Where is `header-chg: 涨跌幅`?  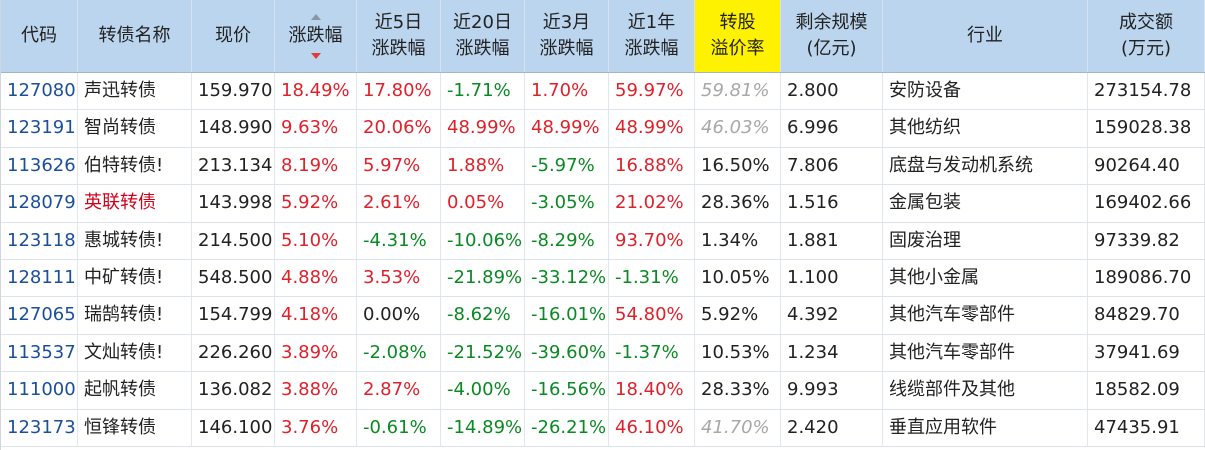 header-chg: 涨跌幅 is located at coordinates (316, 36).